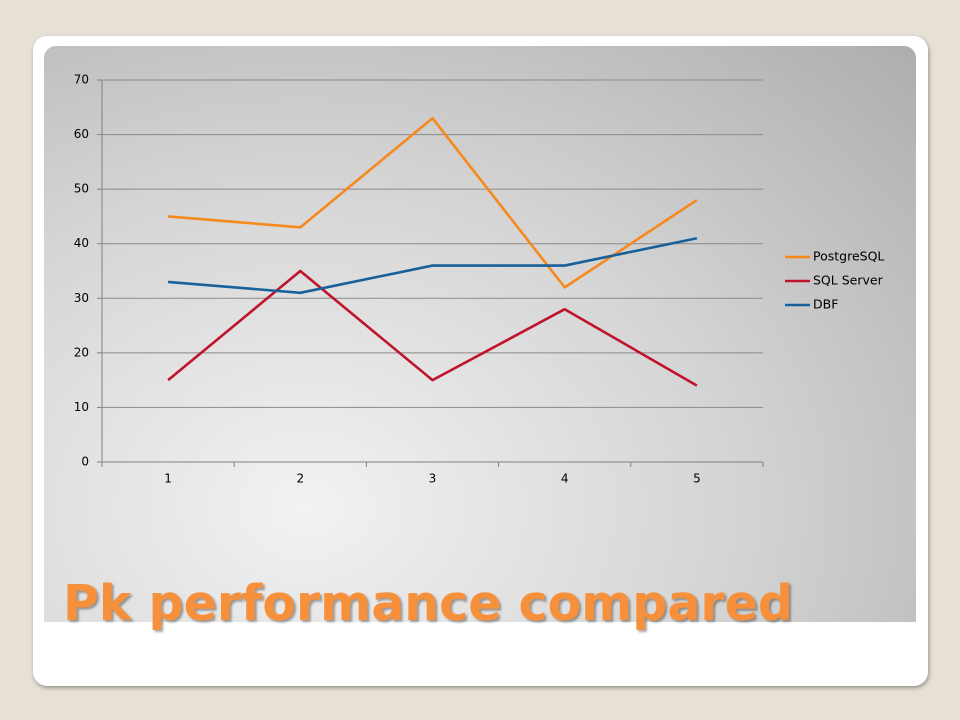  I want to click on y-tick-label: 70, so click(81, 80).